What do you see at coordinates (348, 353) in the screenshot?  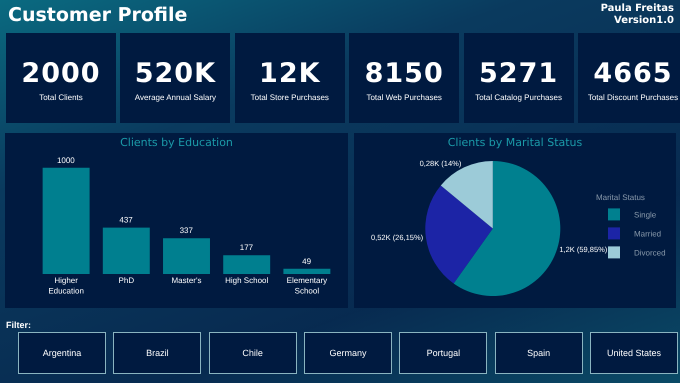 I see `category-label: Germany` at bounding box center [348, 353].